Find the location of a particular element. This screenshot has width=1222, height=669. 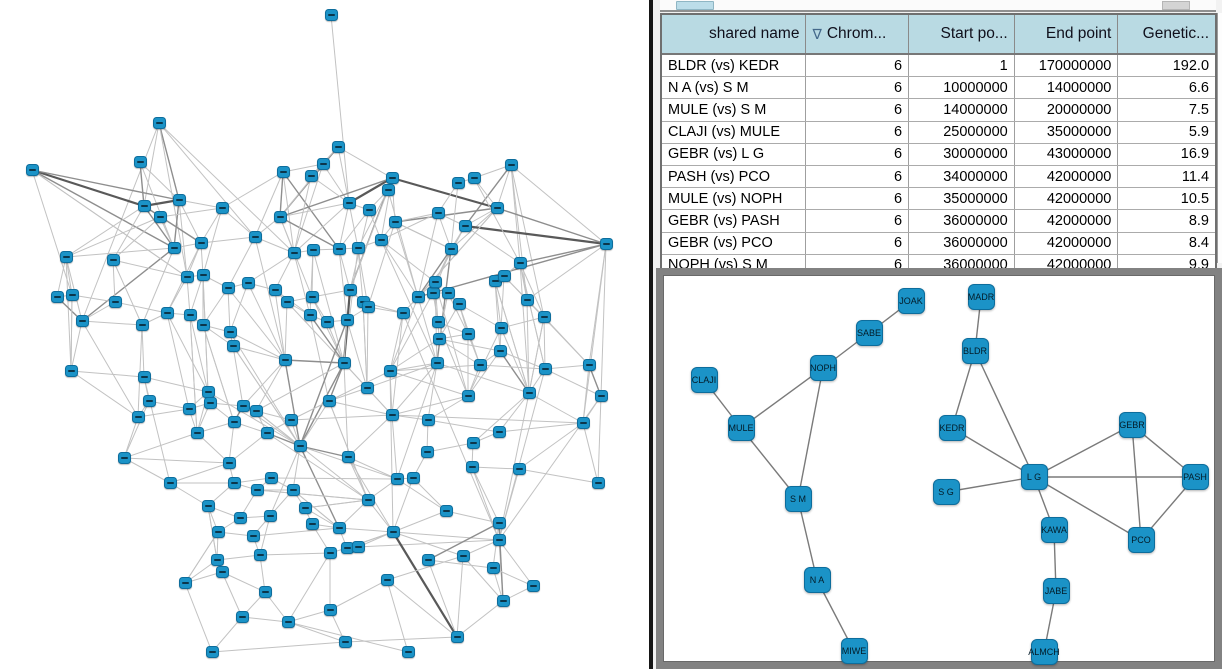

table-row: N A (vs) S M 6 10000000 14000000 6.6 is located at coordinates (938, 88).